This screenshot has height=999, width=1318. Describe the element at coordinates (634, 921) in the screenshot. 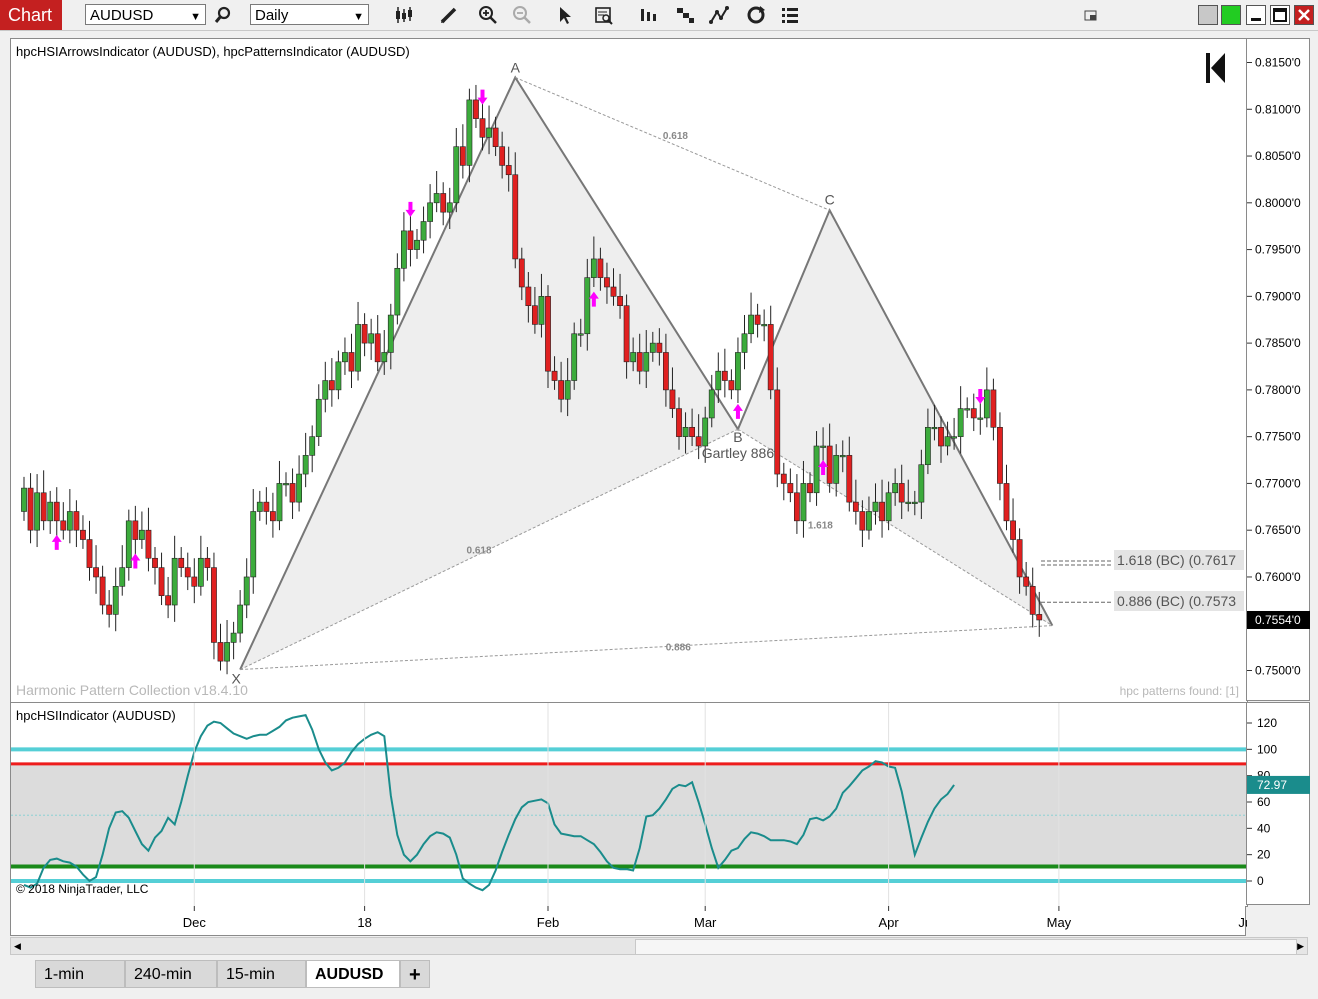

I see `time-axis: Dec 18 Feb Mar Apr May Jun` at that location.